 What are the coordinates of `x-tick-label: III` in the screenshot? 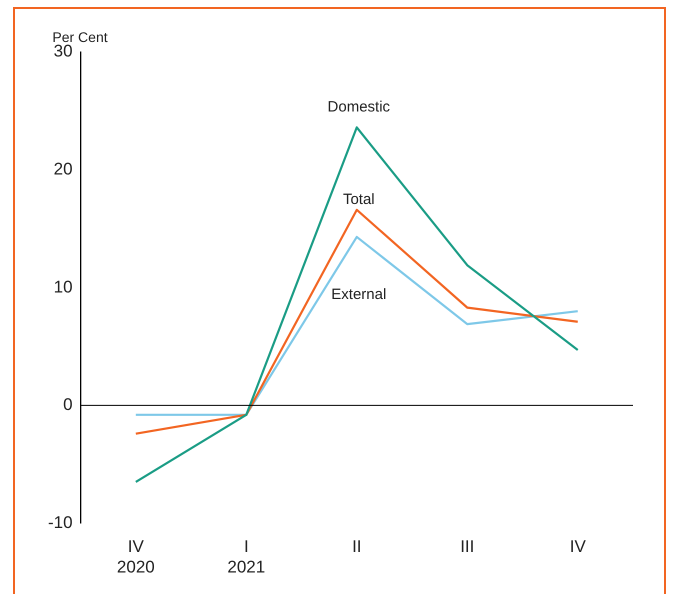 It's located at (467, 546).